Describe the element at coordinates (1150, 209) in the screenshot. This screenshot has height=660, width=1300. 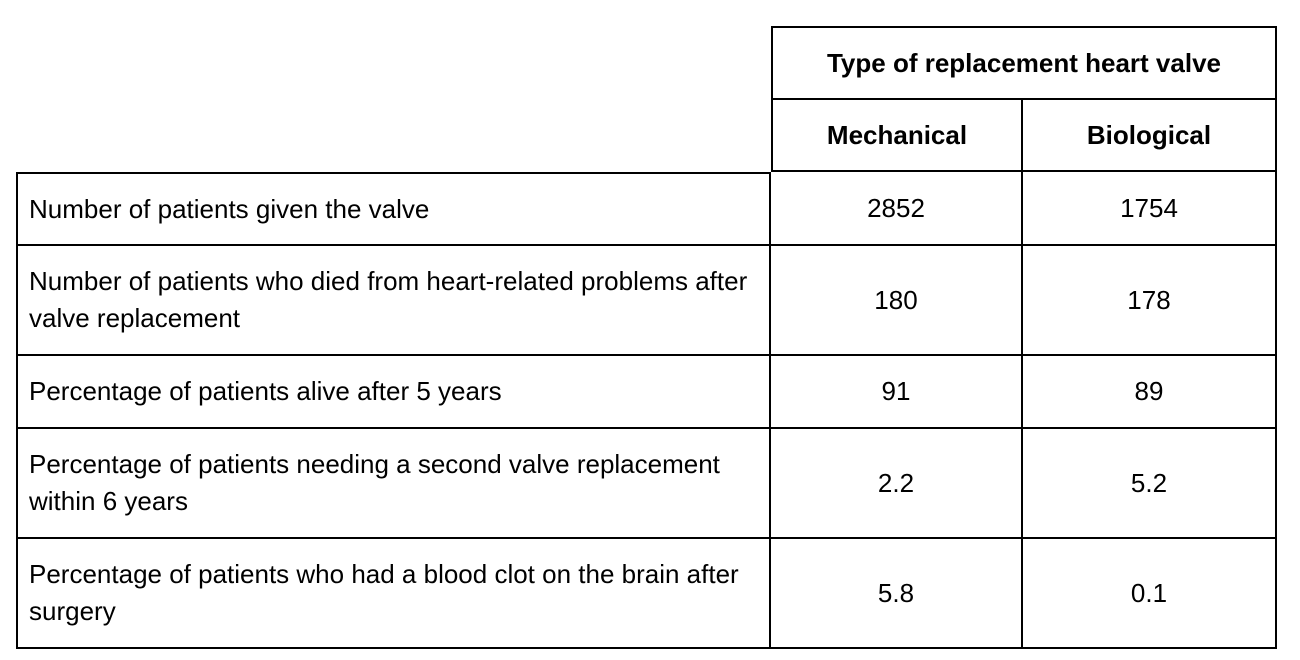
I see `biological-value: 1754` at that location.